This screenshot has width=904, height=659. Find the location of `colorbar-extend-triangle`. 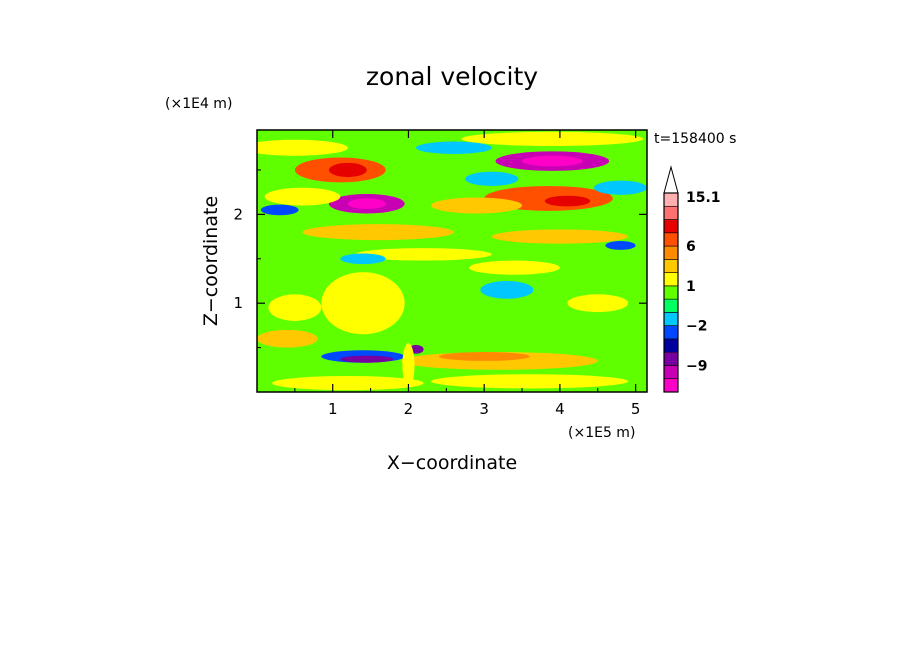

colorbar-extend-triangle is located at coordinates (671, 179).